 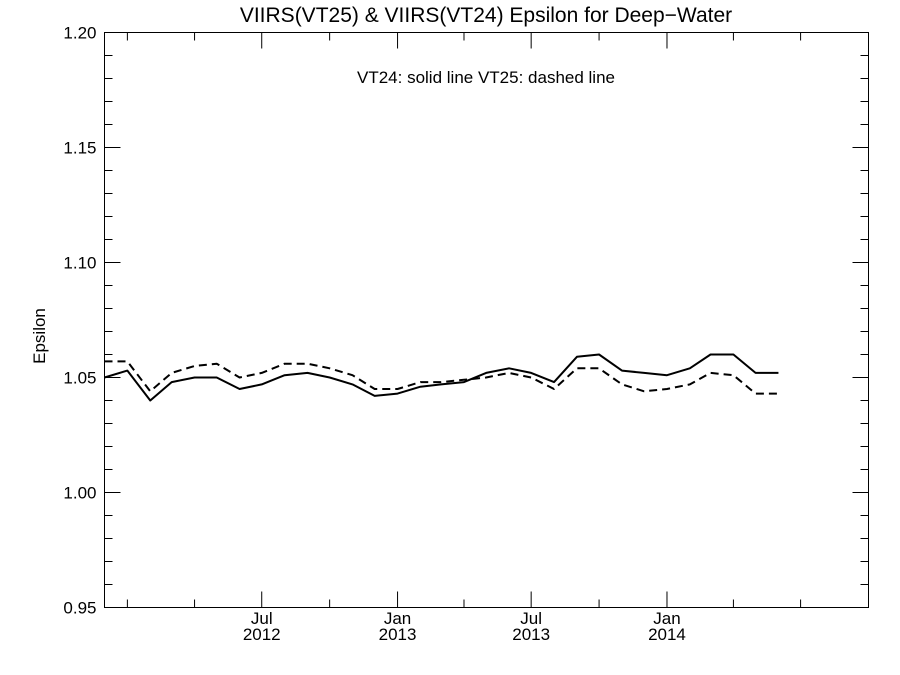 What do you see at coordinates (79, 33) in the screenshot?
I see `y-tick-label: 1.20` at bounding box center [79, 33].